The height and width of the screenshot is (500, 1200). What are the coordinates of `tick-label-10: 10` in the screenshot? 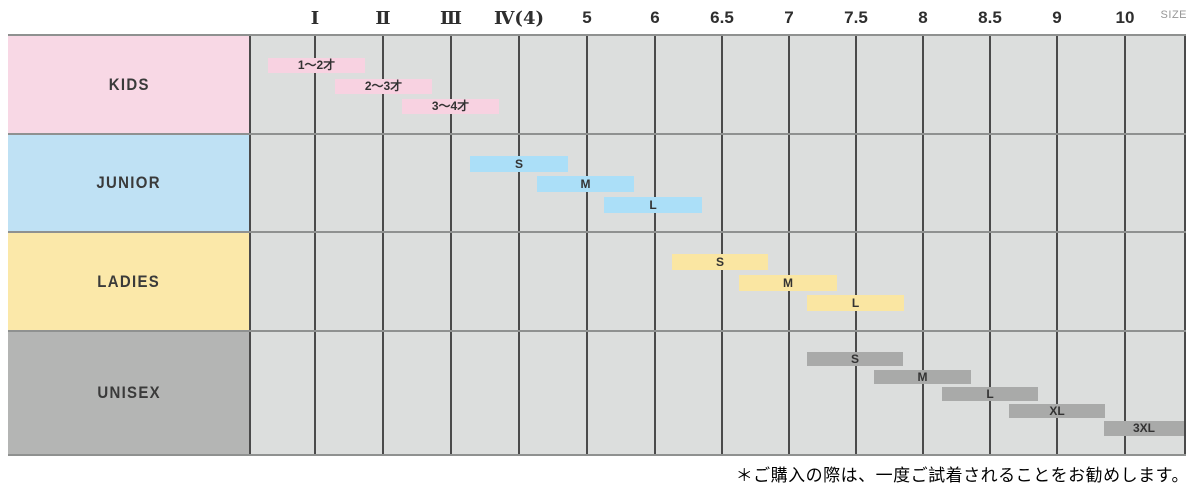 It's located at (1125, 17).